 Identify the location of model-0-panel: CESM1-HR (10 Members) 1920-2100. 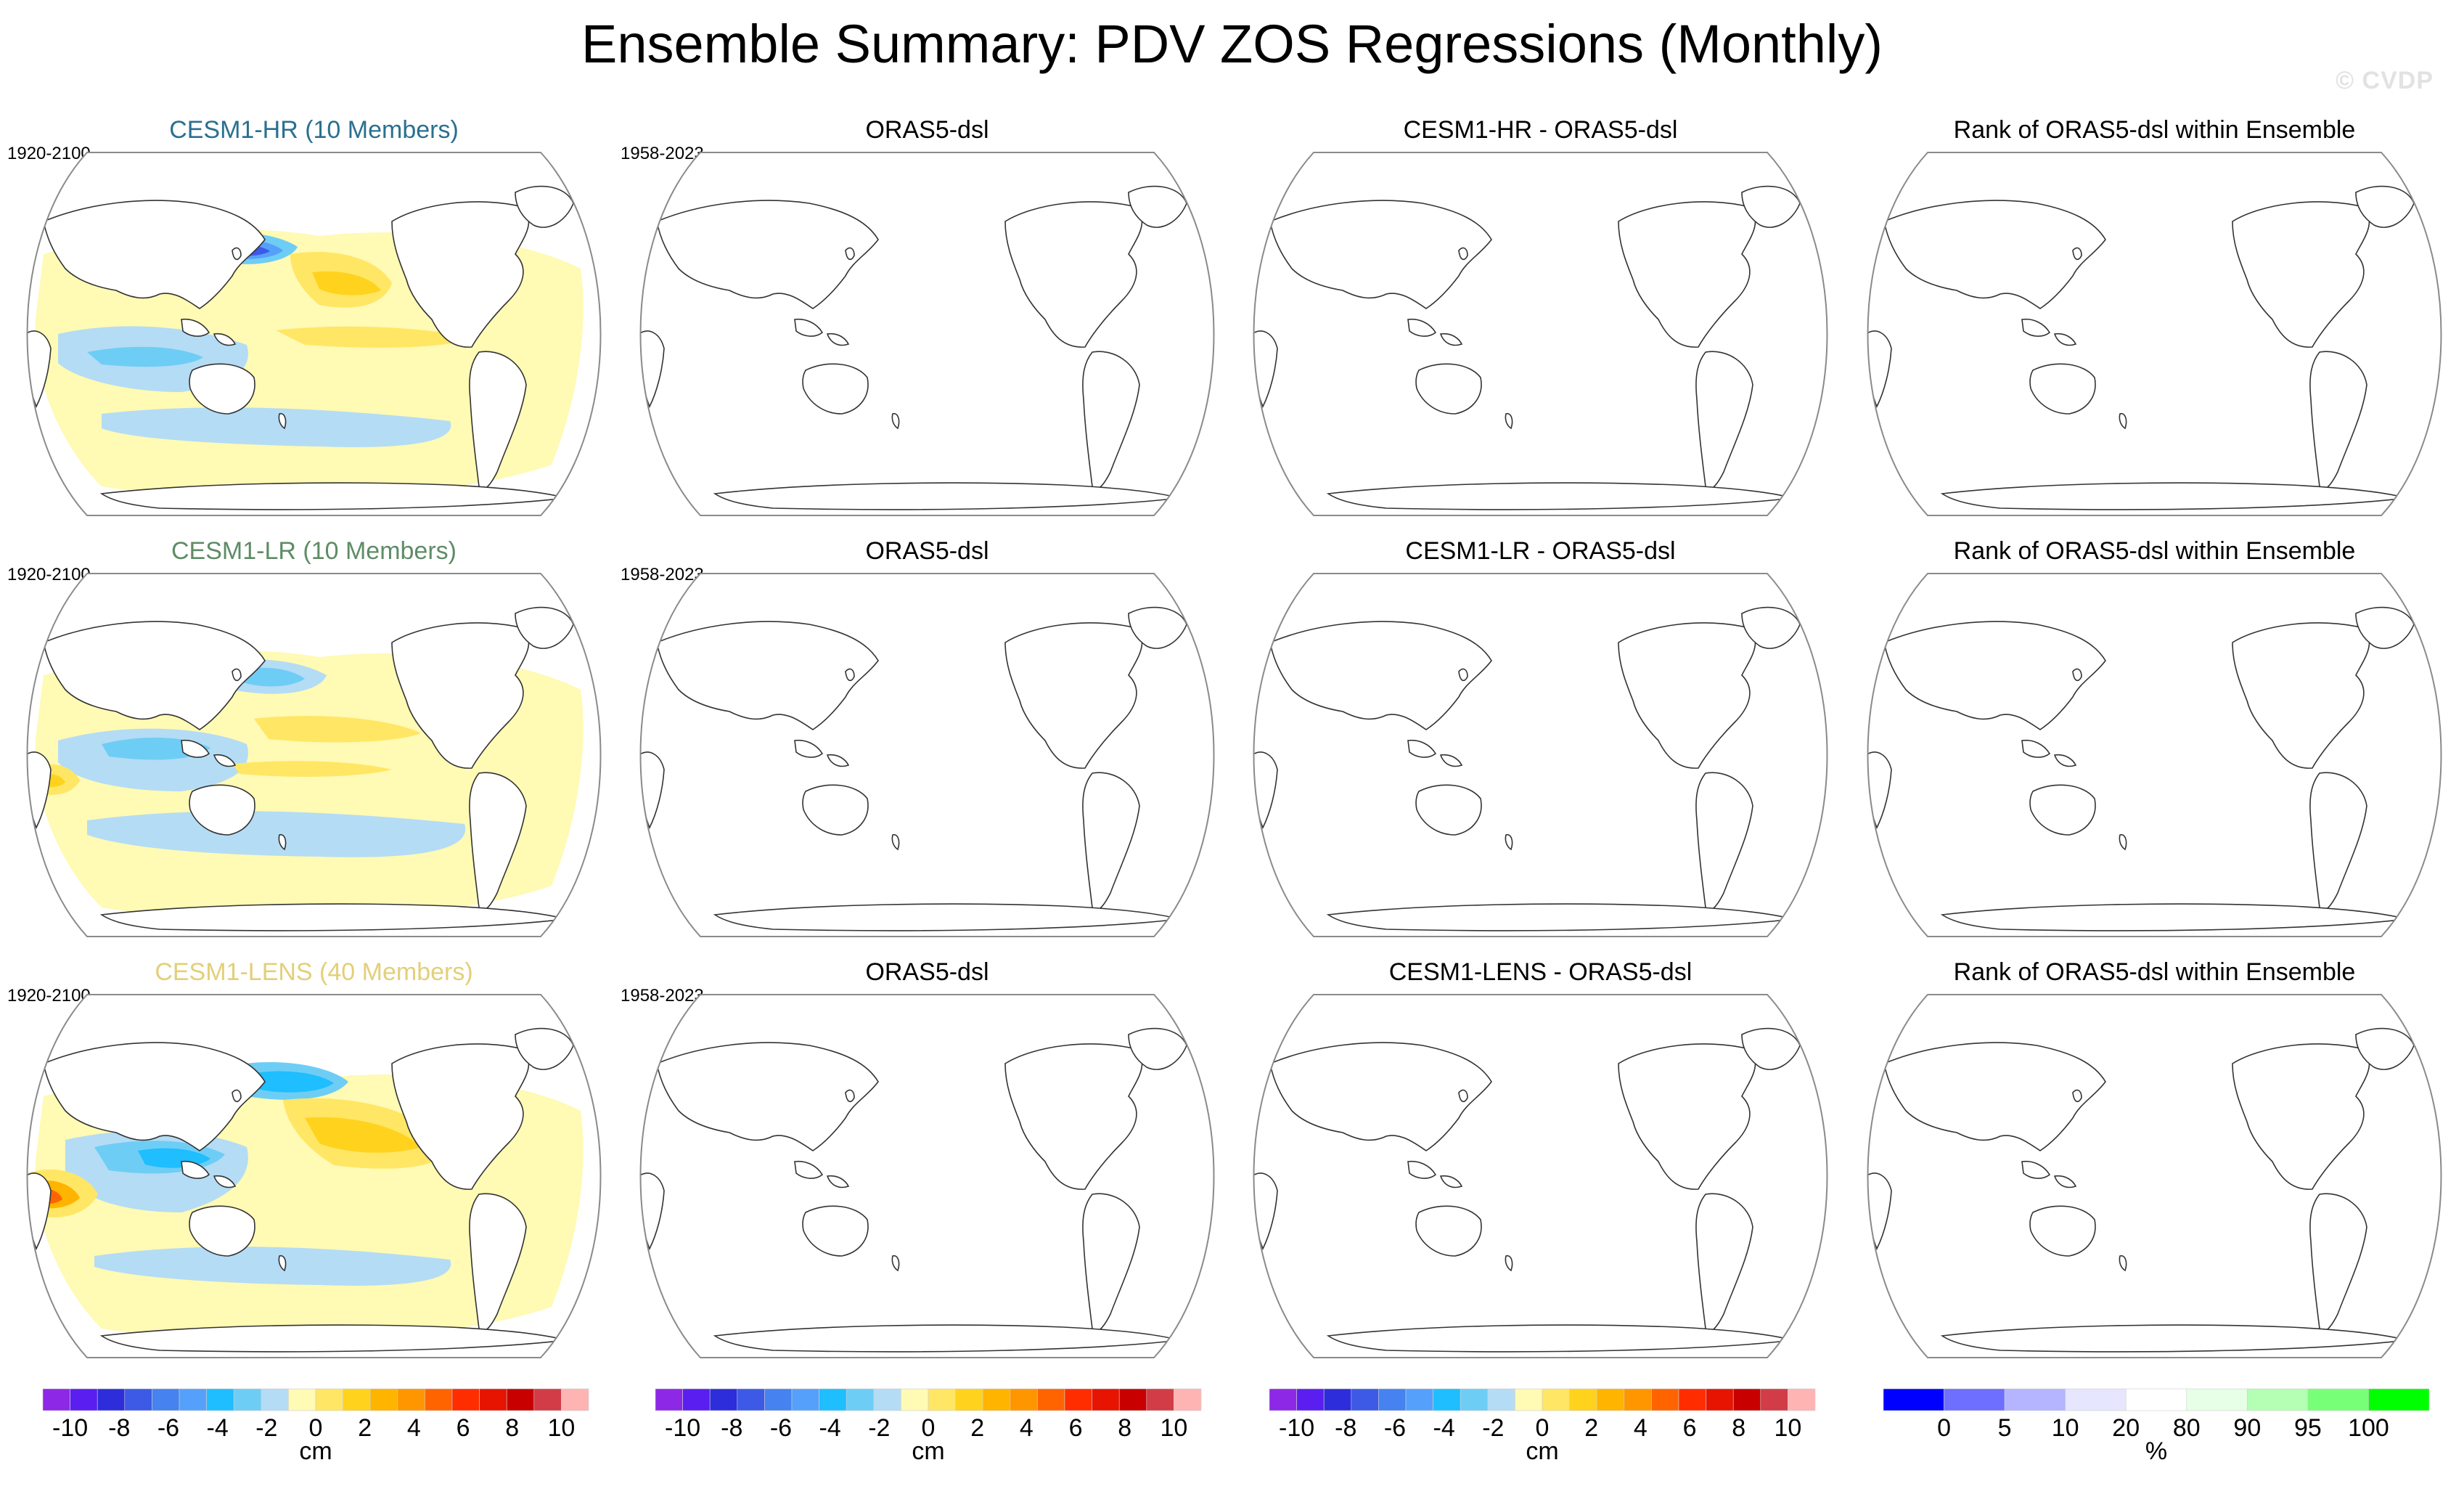
(314, 319).